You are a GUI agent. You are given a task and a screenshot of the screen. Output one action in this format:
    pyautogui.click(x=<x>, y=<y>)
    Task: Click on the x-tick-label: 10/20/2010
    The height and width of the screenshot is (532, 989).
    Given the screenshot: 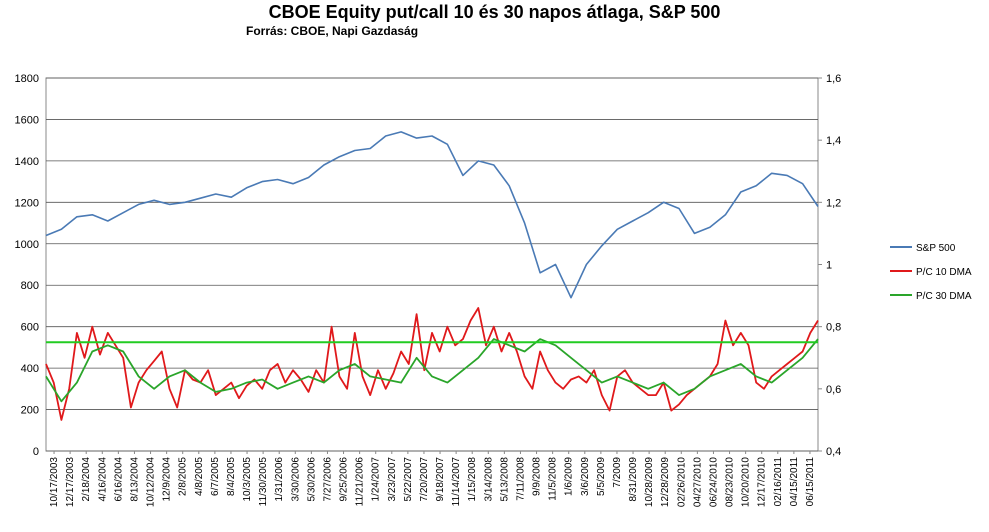 What is the action you would take?
    pyautogui.click(x=746, y=482)
    